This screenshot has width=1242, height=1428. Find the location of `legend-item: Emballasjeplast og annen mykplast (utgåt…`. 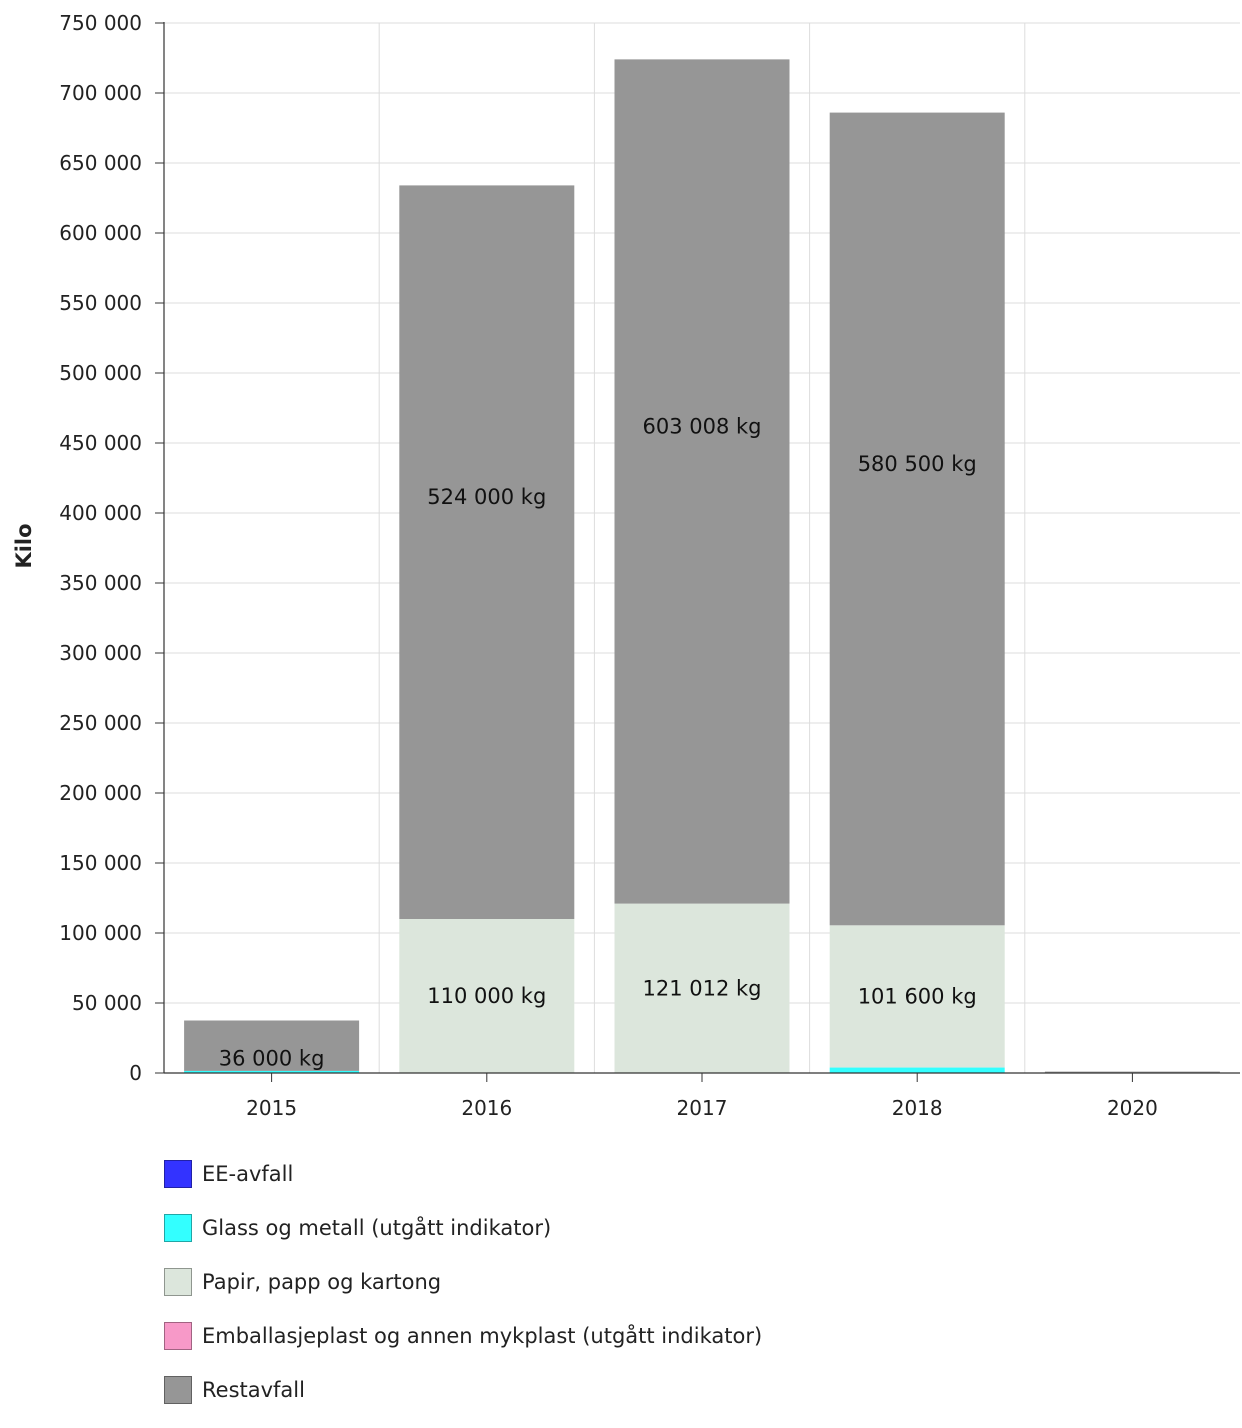

legend-item: Emballasjeplast og annen mykplast (utgåt… is located at coordinates (463, 1336).